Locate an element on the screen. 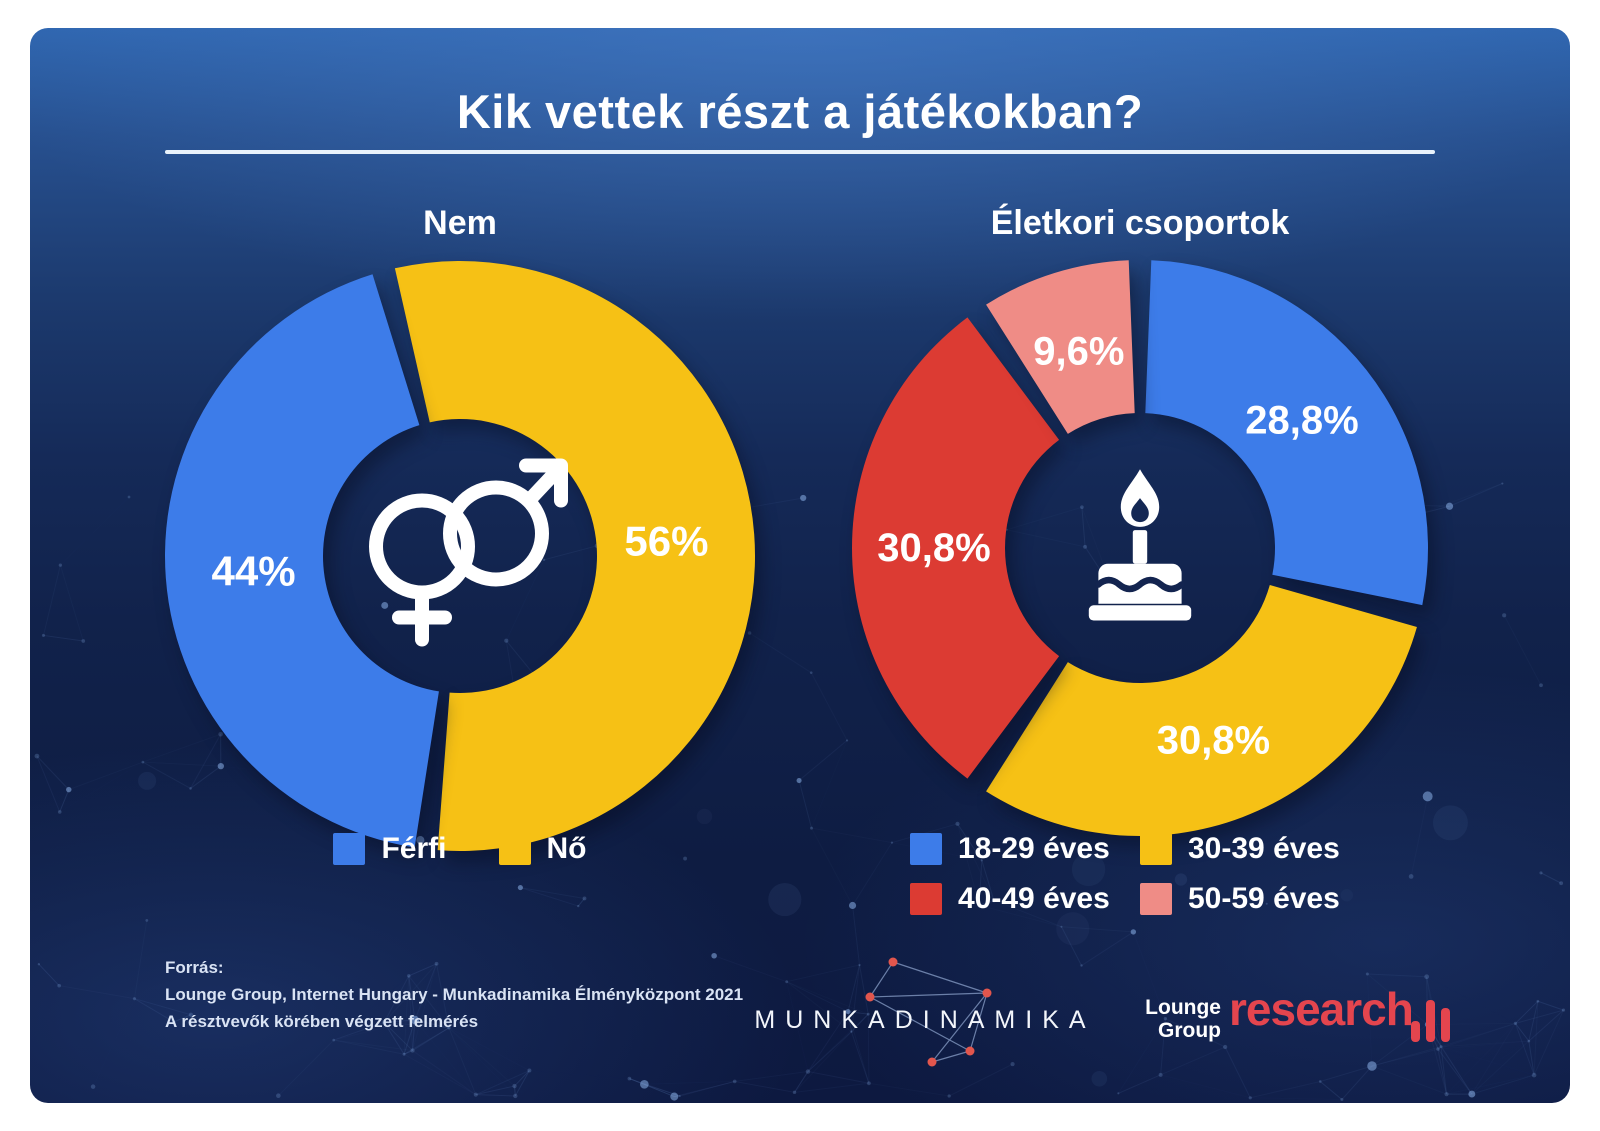 The height and width of the screenshot is (1131, 1600). legend-item-18-29 éves: 18-29 éves is located at coordinates (1025, 849).